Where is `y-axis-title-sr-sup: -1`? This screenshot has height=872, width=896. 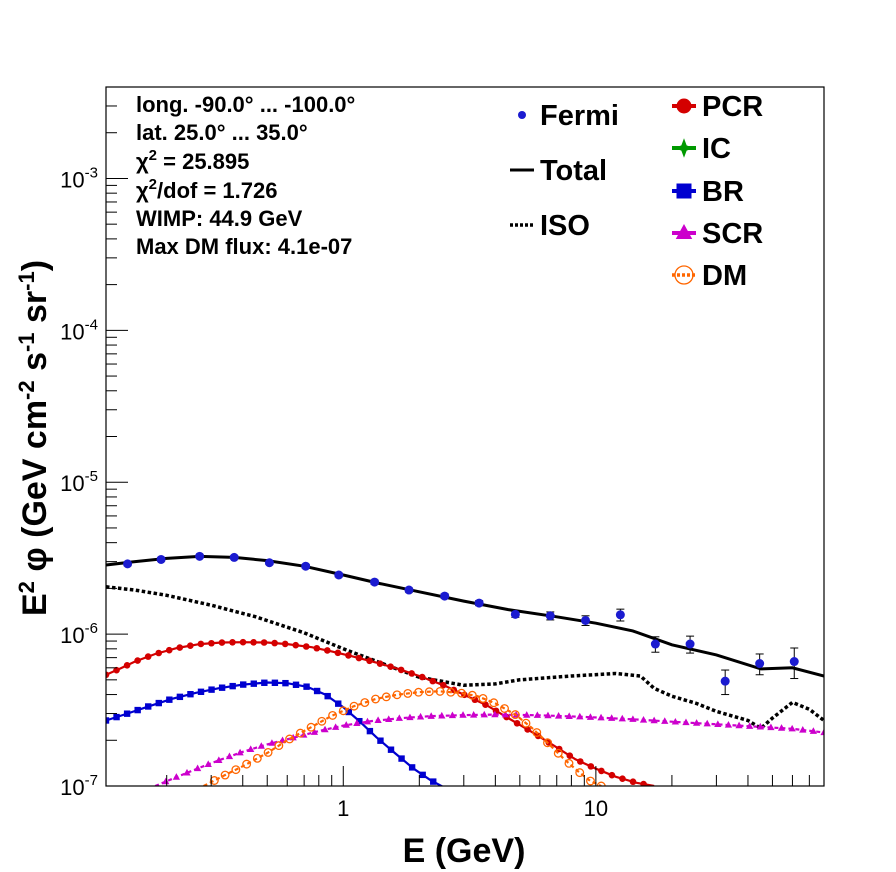
y-axis-title-sr-sup: -1 is located at coordinates (26, 281).